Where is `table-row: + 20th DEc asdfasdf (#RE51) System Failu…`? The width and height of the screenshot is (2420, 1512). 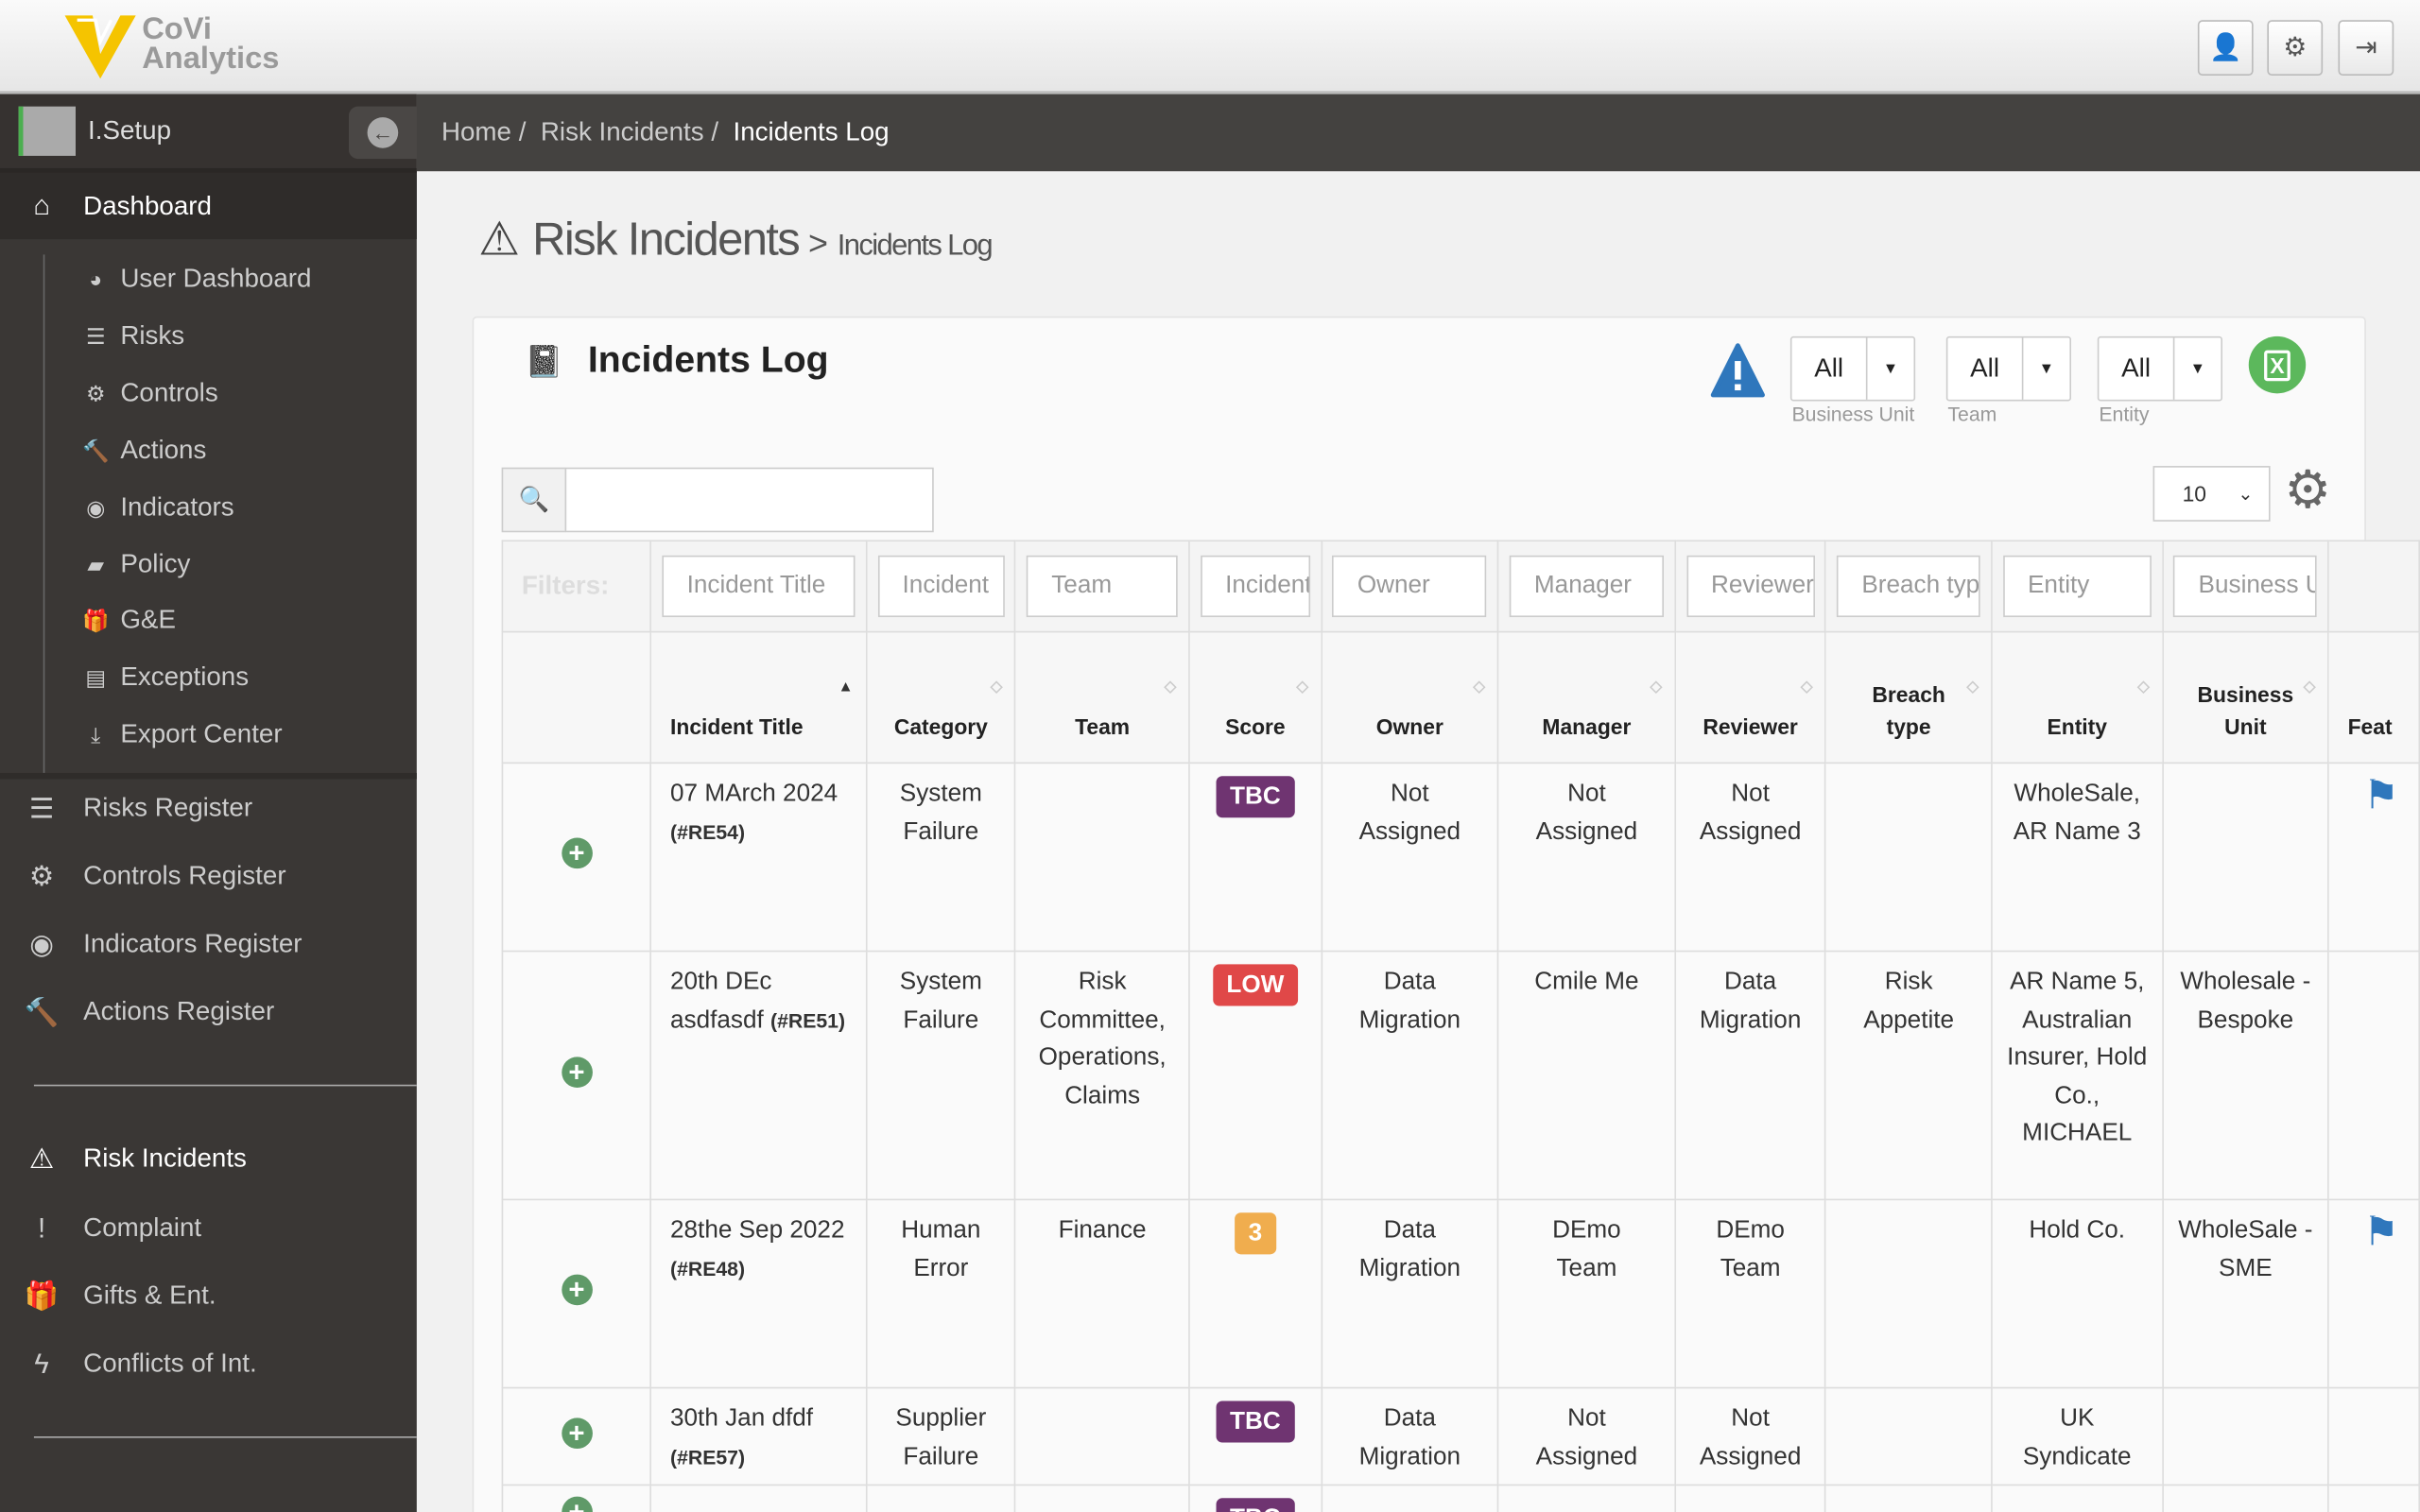 table-row: + 20th DEc asdfasdf (#RE51) System Failu… is located at coordinates (1460, 1075).